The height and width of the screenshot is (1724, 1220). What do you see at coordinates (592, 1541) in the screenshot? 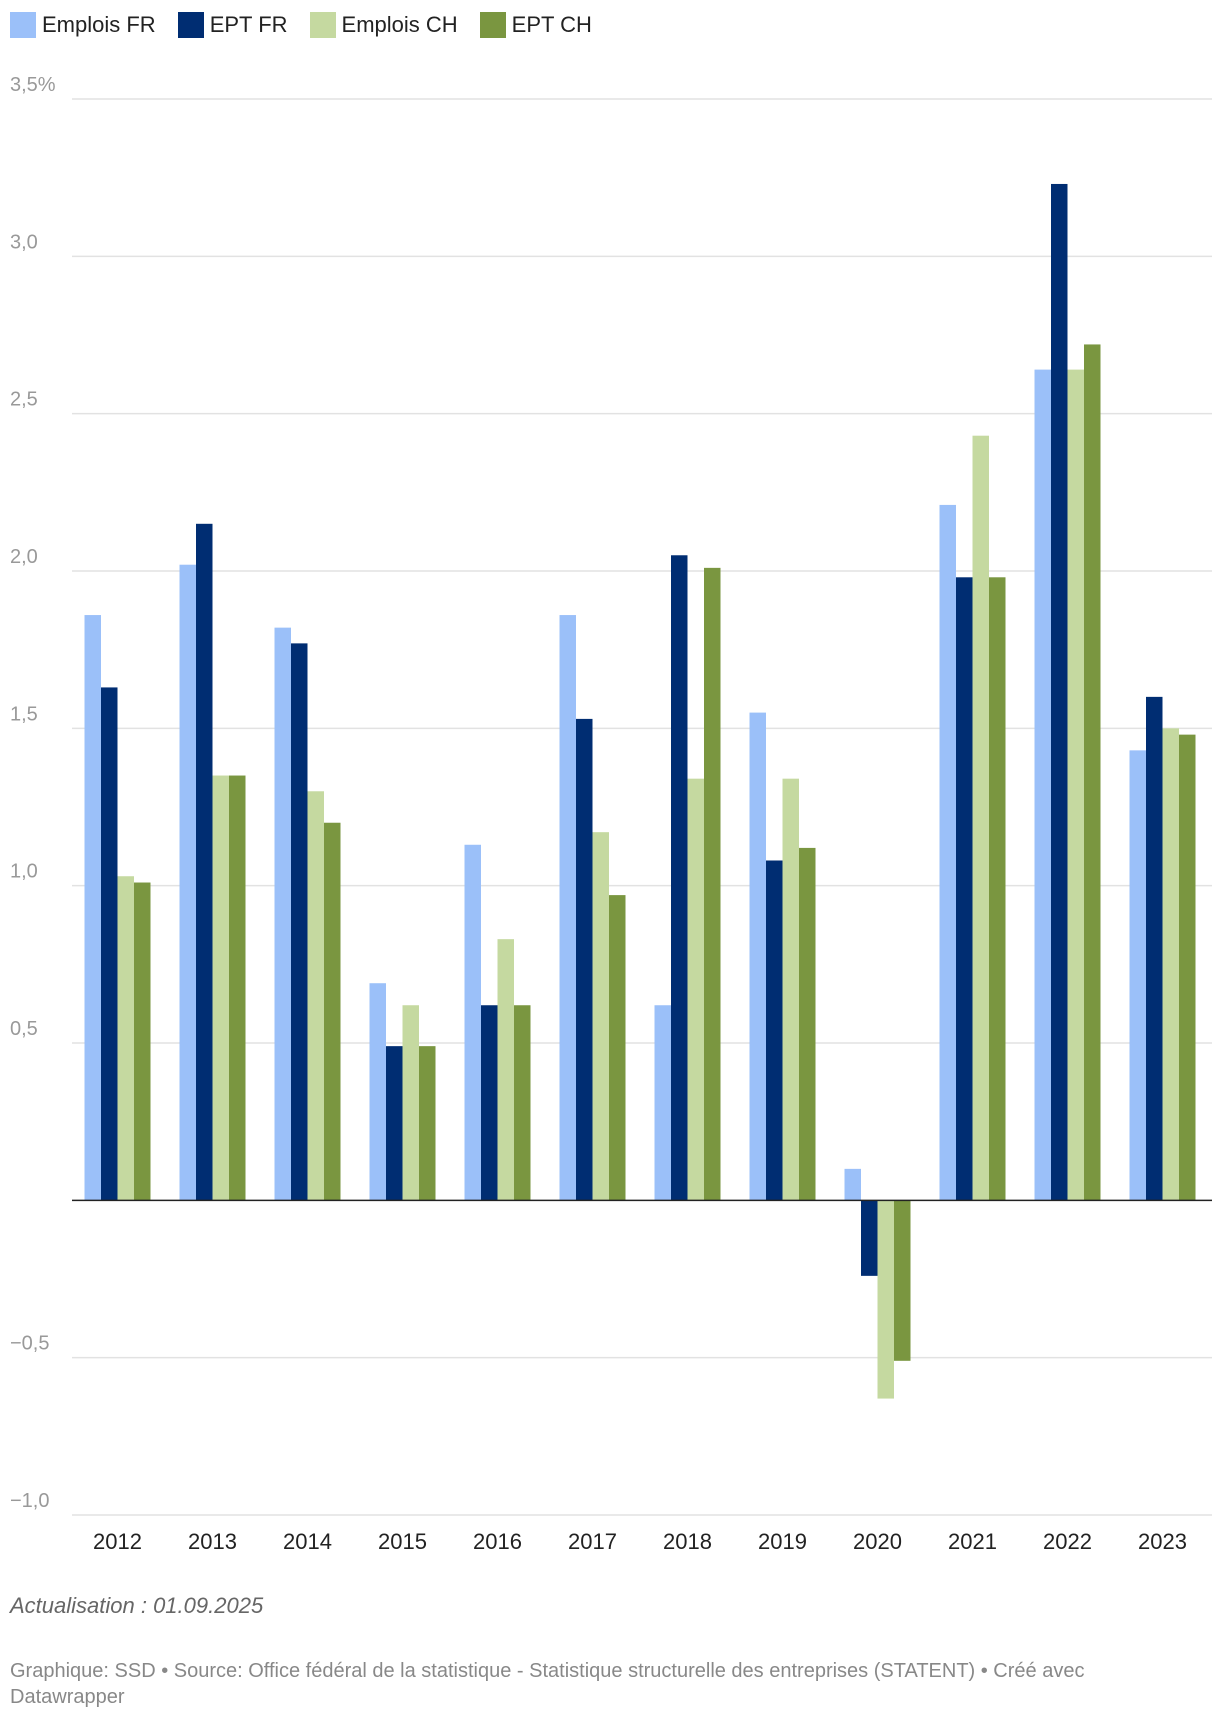
I see `x-tick-label: 2017` at bounding box center [592, 1541].